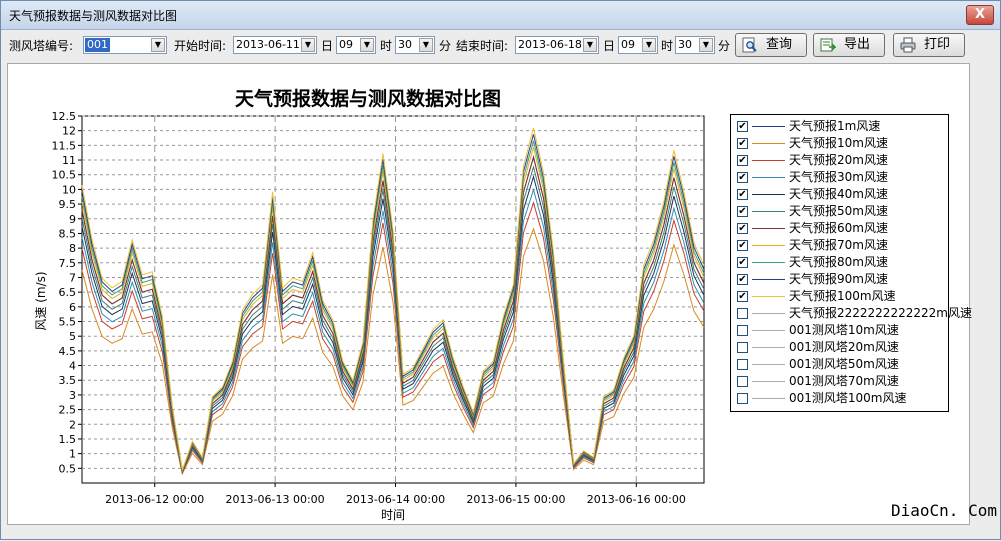 The height and width of the screenshot is (541, 1001). I want to click on printer-icon, so click(908, 45).